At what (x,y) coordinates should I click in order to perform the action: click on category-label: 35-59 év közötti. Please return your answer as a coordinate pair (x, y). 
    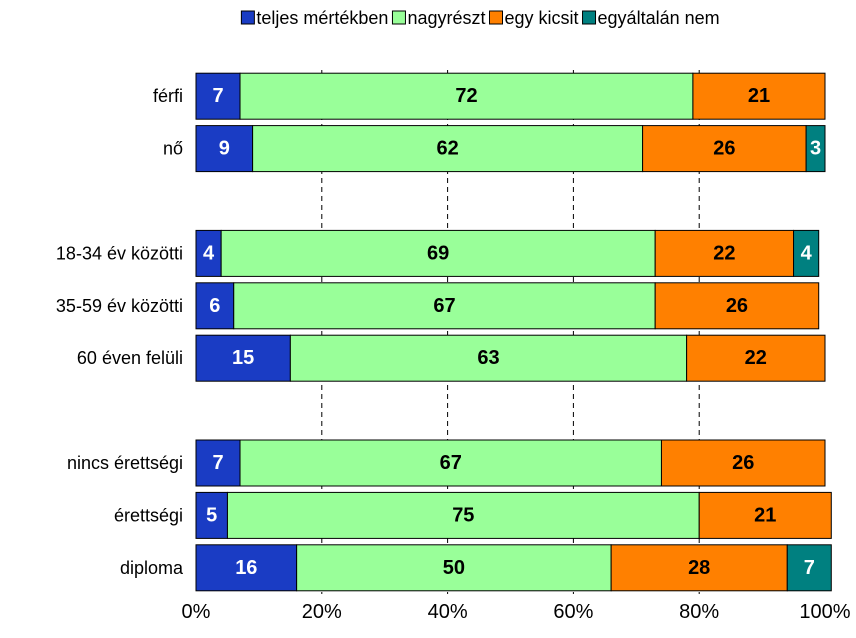
    Looking at the image, I should click on (119, 306).